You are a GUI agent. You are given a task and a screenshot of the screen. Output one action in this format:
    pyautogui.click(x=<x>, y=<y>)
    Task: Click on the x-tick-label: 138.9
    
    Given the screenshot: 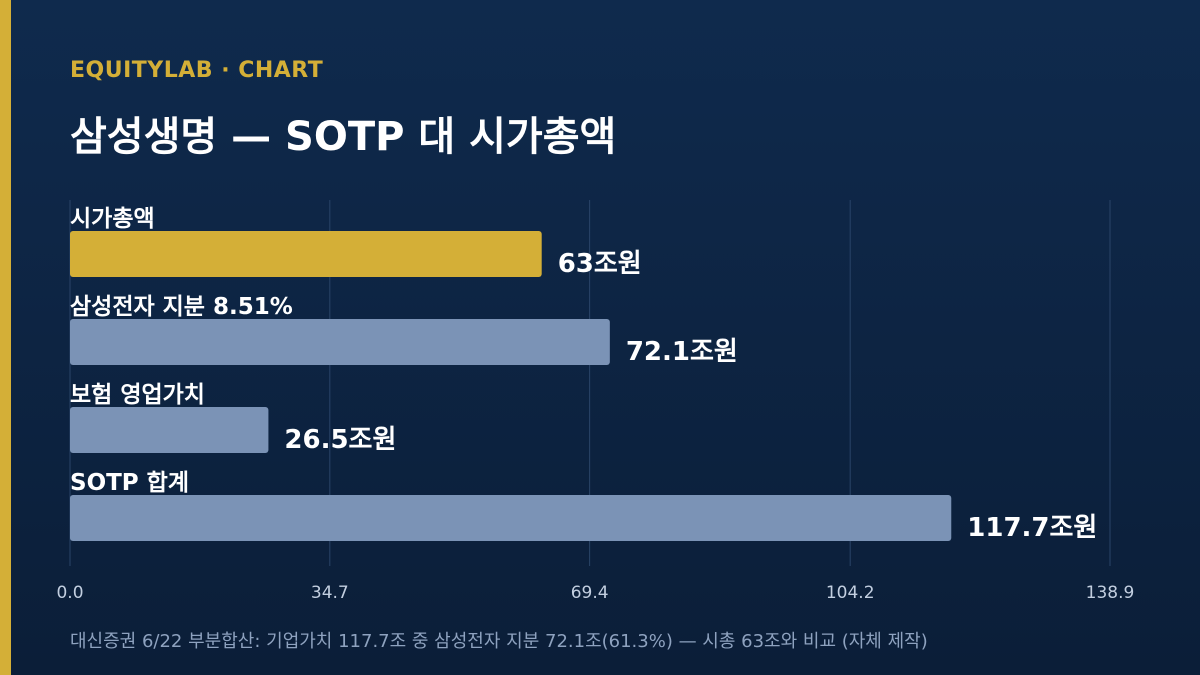 What is the action you would take?
    pyautogui.click(x=1110, y=593)
    